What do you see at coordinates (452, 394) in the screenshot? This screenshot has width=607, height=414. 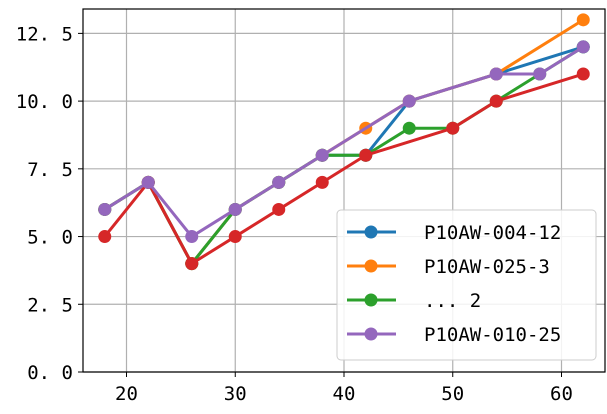 I see `x-tick-label: 50` at bounding box center [452, 394].